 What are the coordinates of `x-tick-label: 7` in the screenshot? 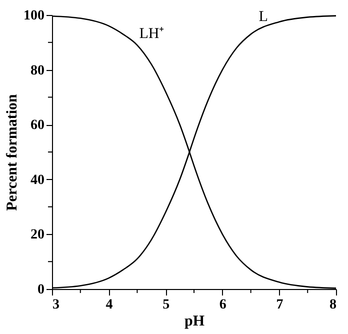 It's located at (280, 305).